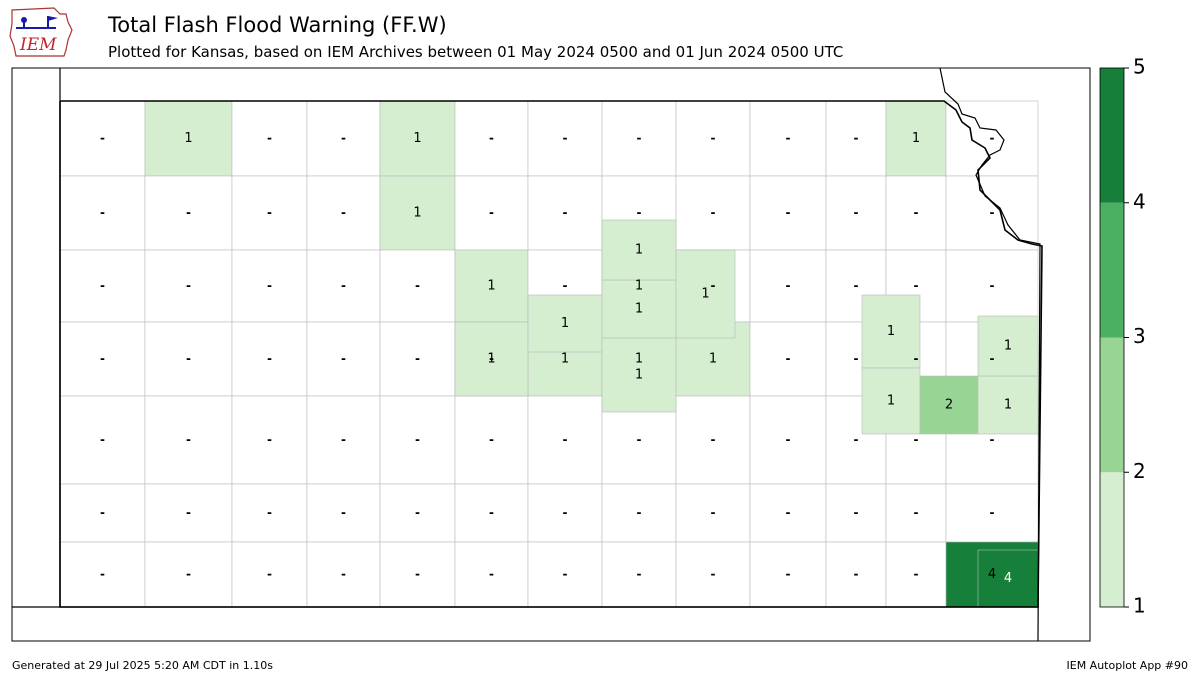 The width and height of the screenshot is (1200, 675). Describe the element at coordinates (38, 45) in the screenshot. I see `logo-text: IEM` at that location.